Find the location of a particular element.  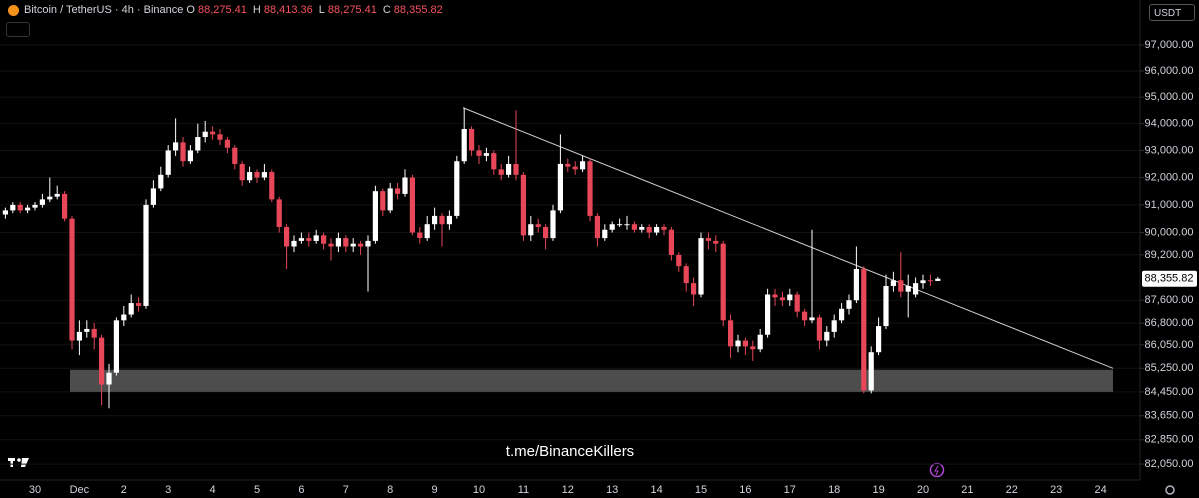

x-tick-label: 5 is located at coordinates (257, 490).